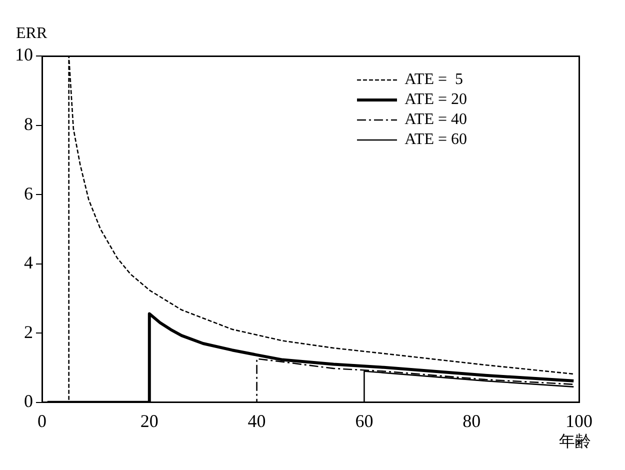  What do you see at coordinates (435, 140) in the screenshot?
I see `legend-label: ATE = 60` at bounding box center [435, 140].